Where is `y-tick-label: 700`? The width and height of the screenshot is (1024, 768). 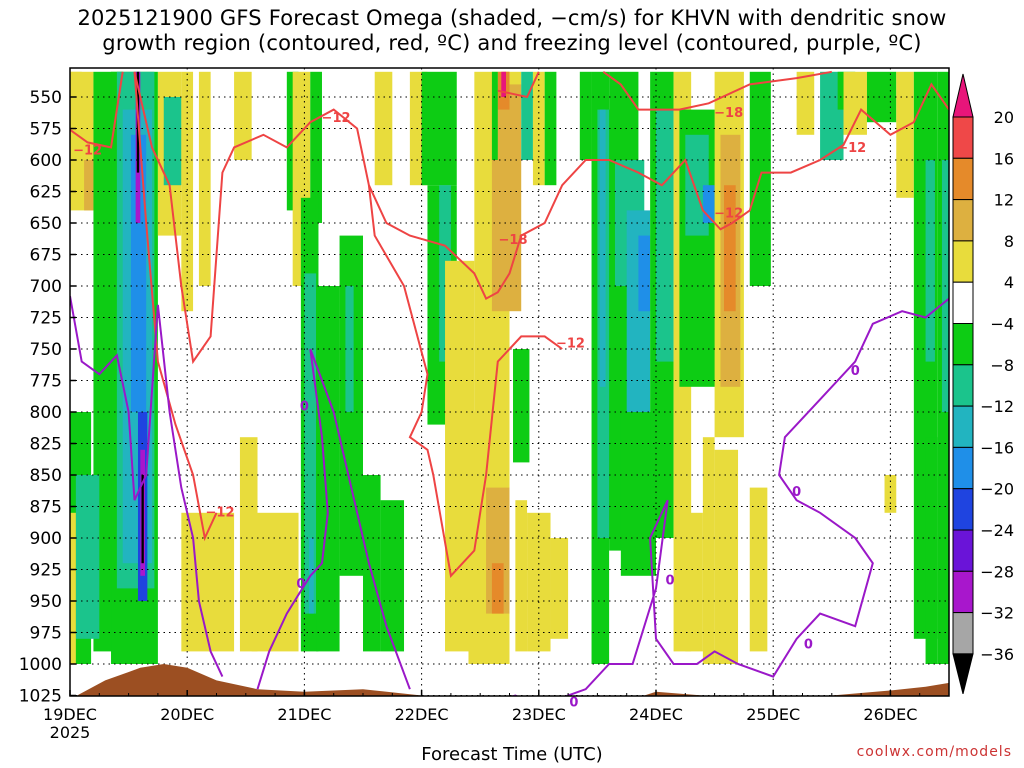 y-tick-label: 700 is located at coordinates (46, 287).